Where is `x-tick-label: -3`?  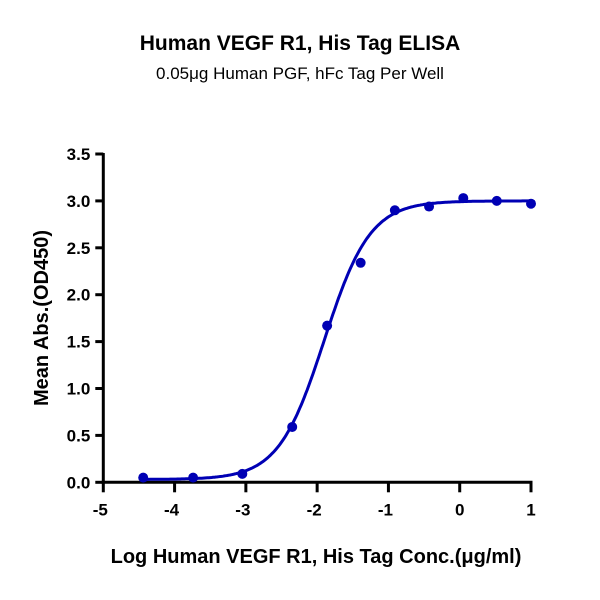 x-tick-label: -3 is located at coordinates (242, 509).